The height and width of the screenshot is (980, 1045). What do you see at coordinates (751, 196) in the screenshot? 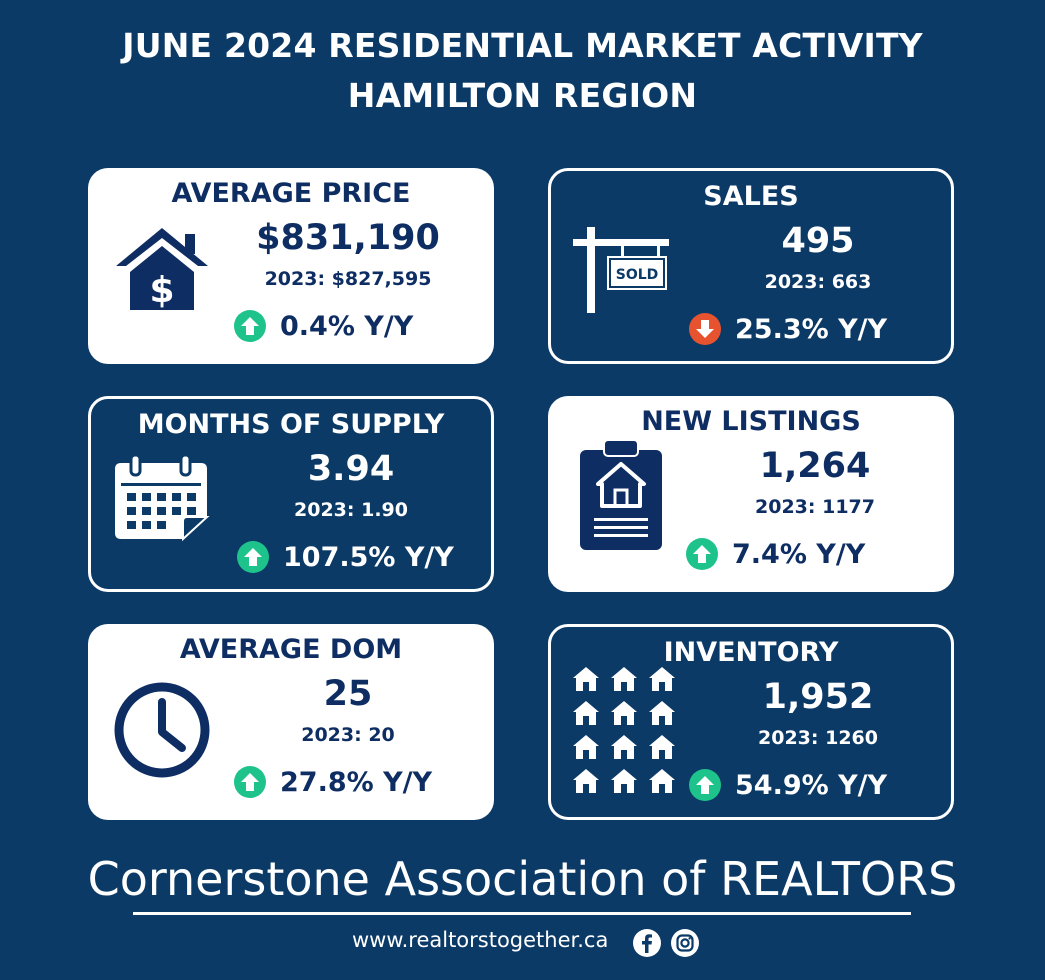
I see `card-title: SALES` at bounding box center [751, 196].